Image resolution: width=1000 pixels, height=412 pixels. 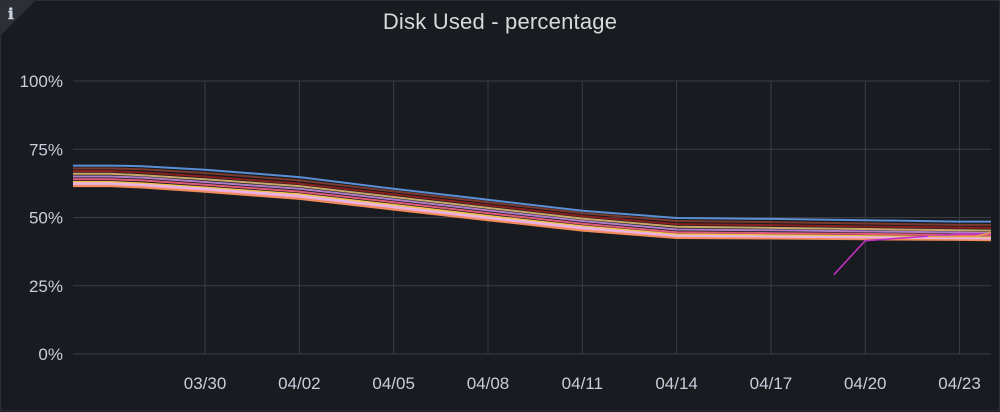 What do you see at coordinates (41, 81) in the screenshot?
I see `y-tick-label: 100%` at bounding box center [41, 81].